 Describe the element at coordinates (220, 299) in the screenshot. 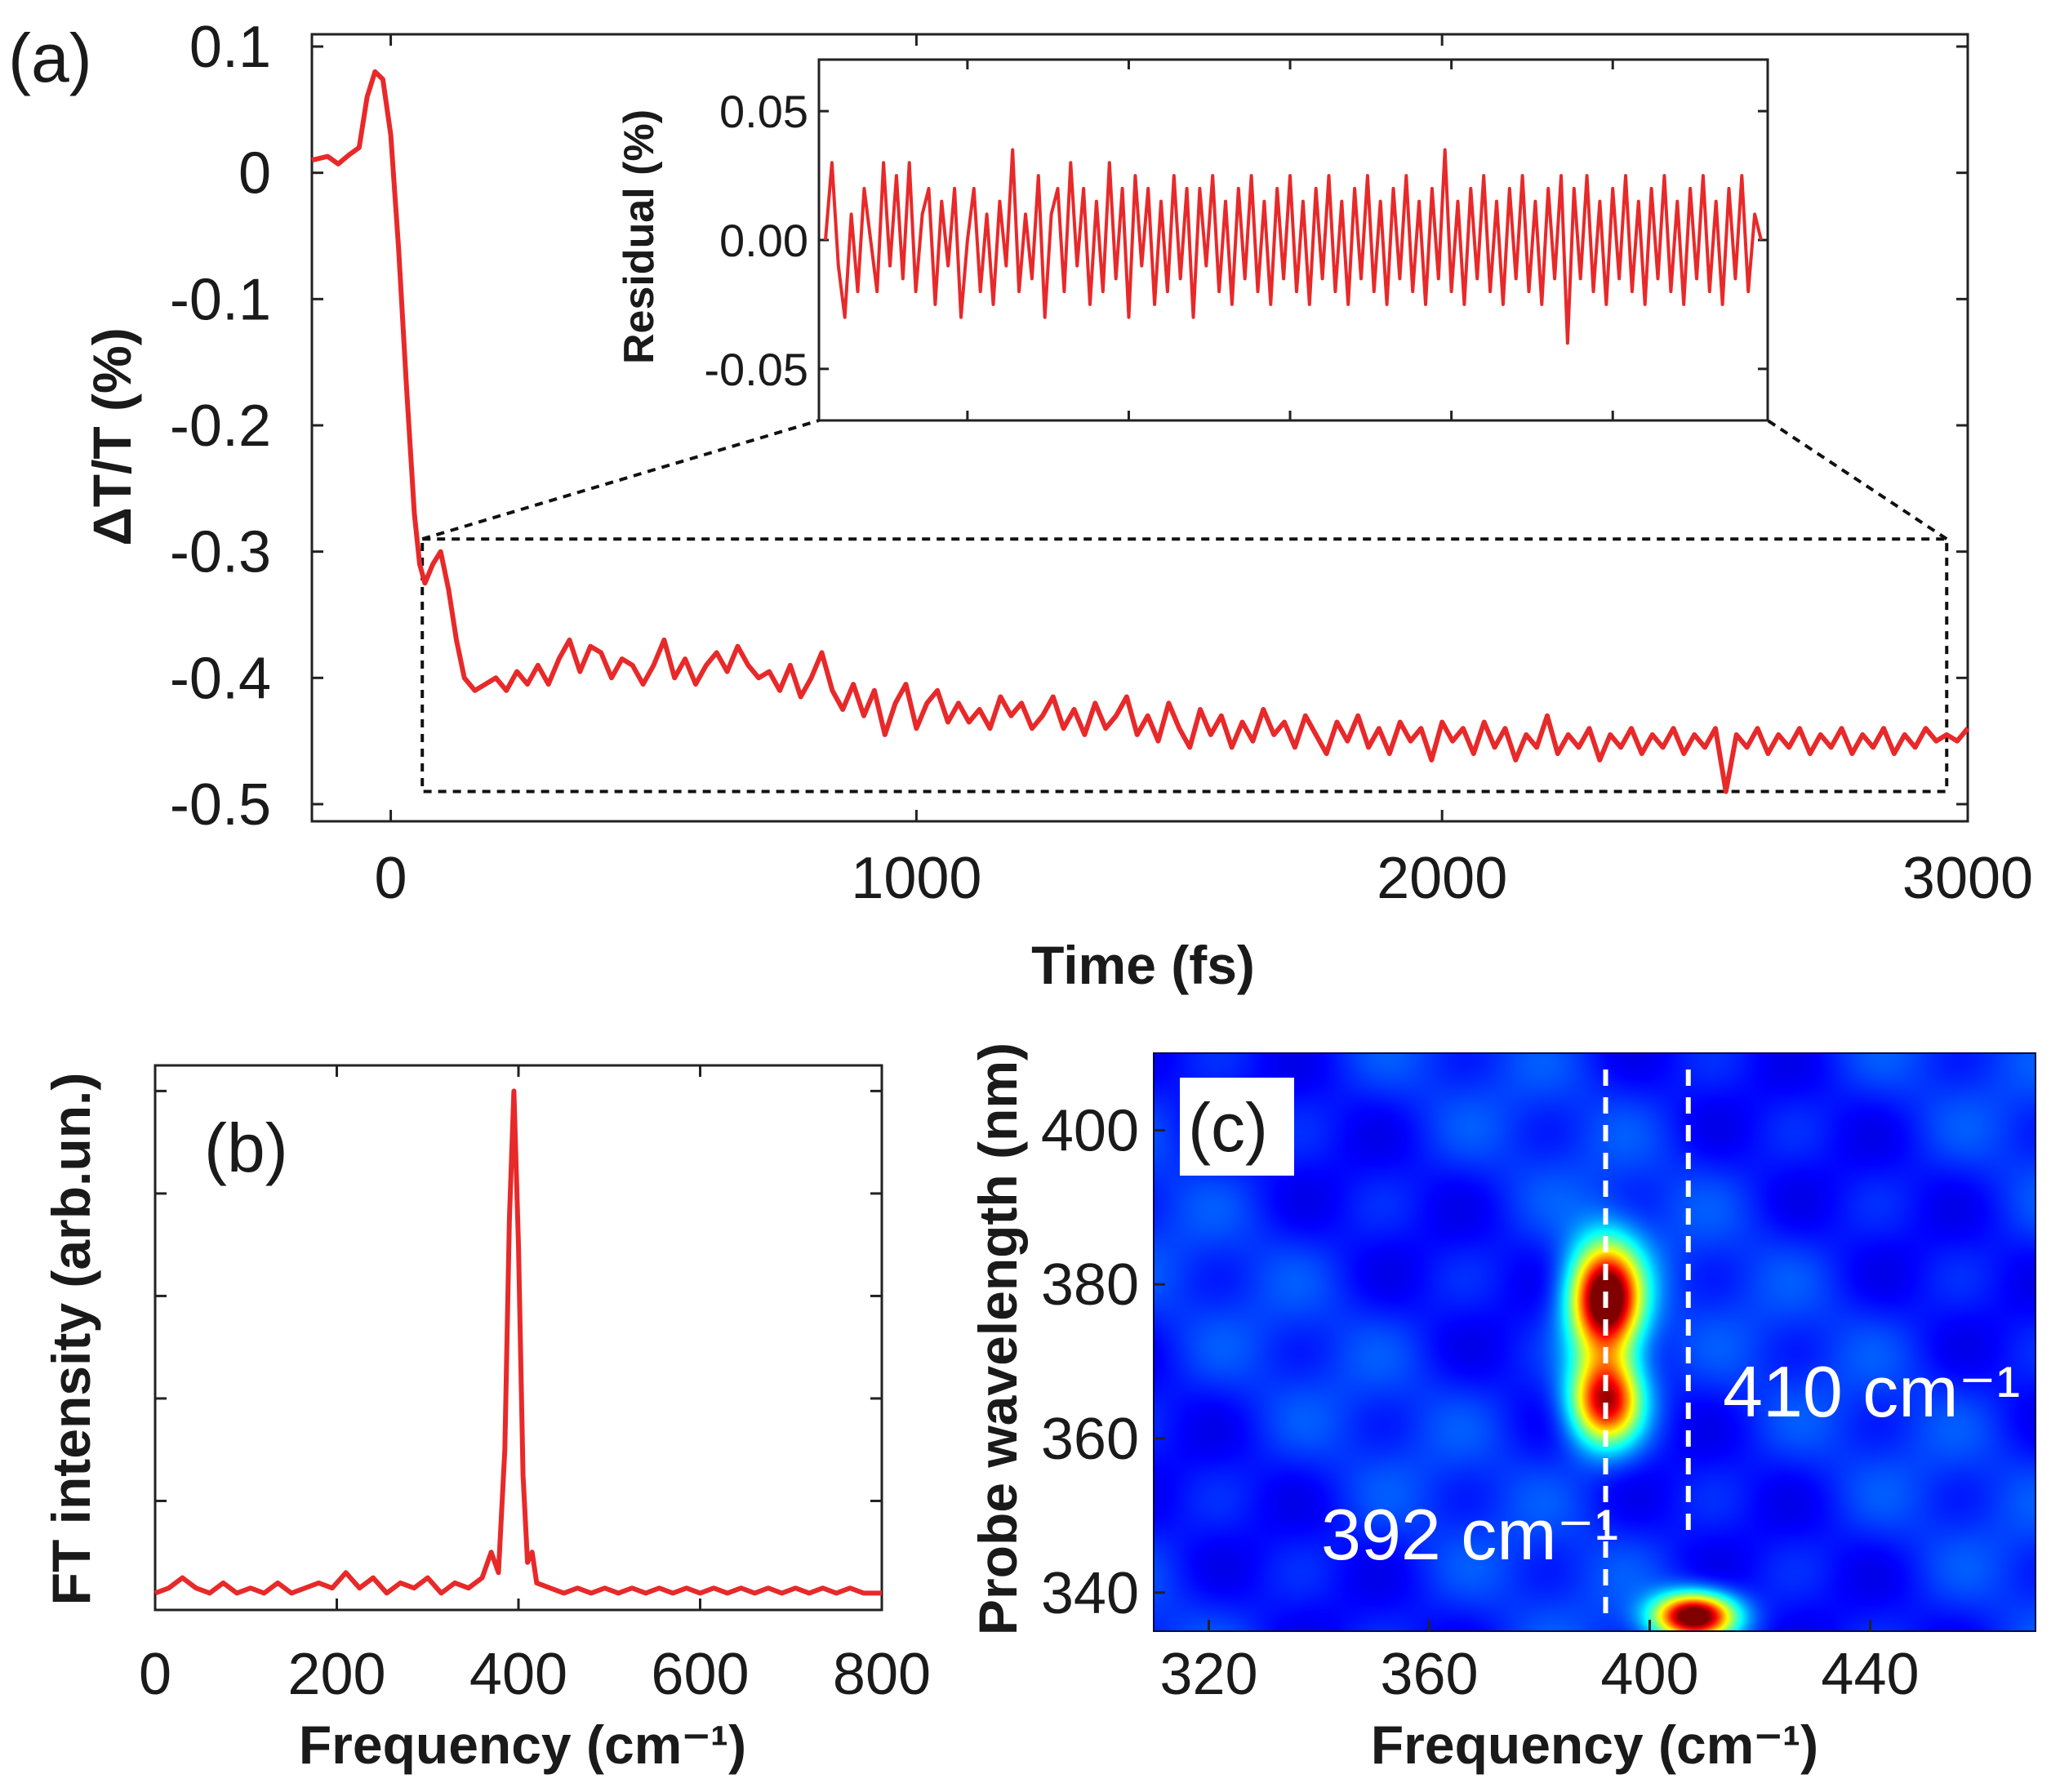

I see `y-tick-label: -0.1` at that location.